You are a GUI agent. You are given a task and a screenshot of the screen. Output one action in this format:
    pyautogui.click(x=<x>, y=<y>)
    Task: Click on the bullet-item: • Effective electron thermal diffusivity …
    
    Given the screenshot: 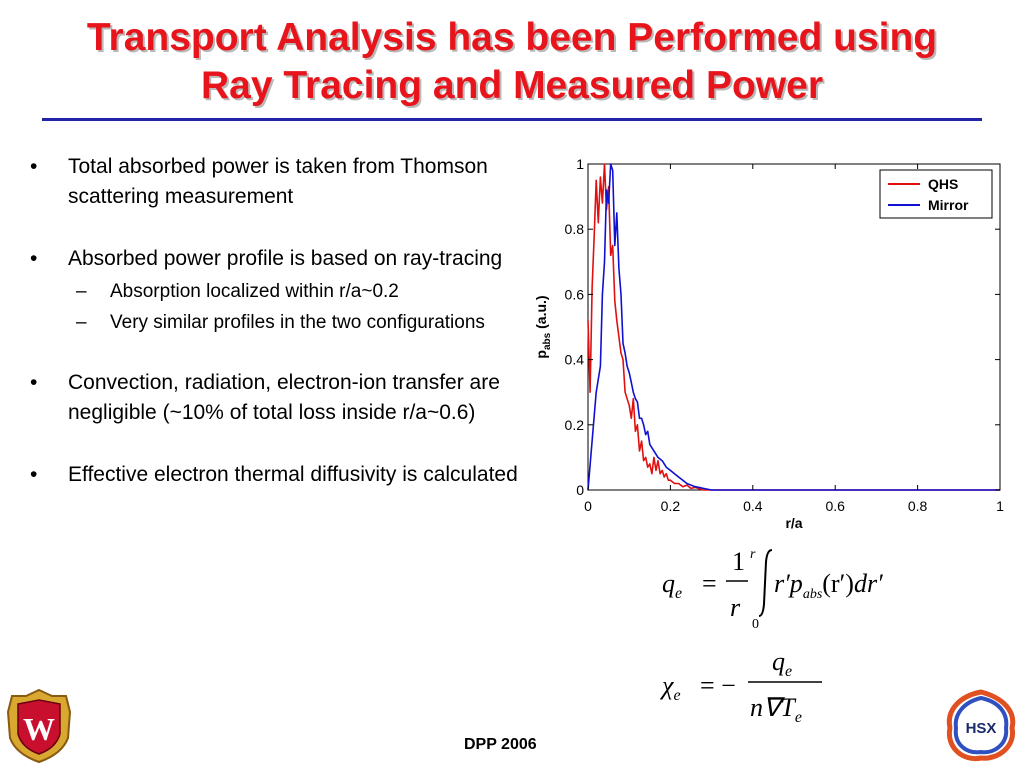 What is the action you would take?
    pyautogui.click(x=278, y=475)
    